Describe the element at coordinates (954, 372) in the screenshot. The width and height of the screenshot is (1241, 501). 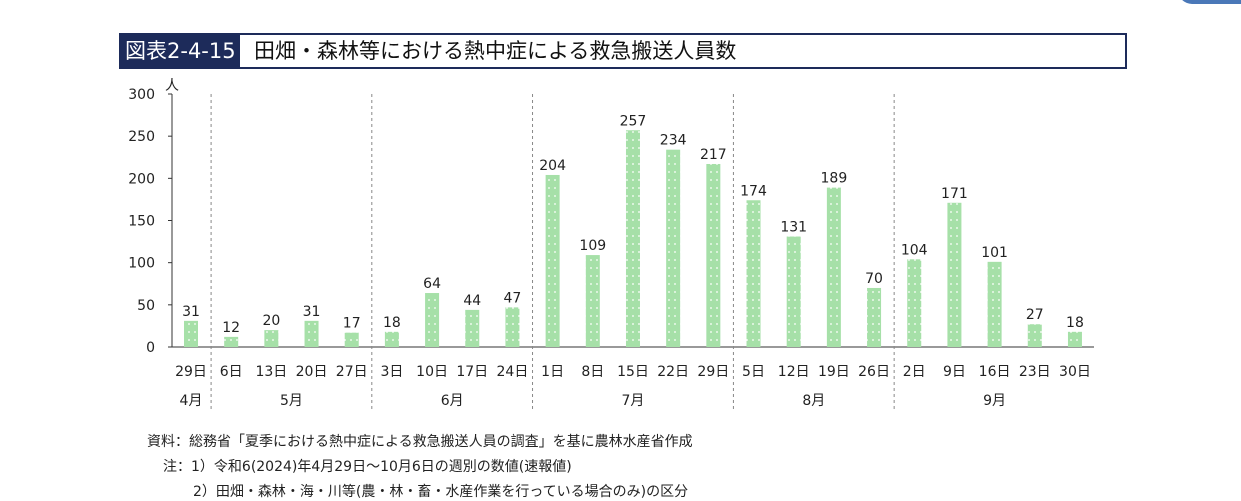
I see `x-tick-label: 9日` at that location.